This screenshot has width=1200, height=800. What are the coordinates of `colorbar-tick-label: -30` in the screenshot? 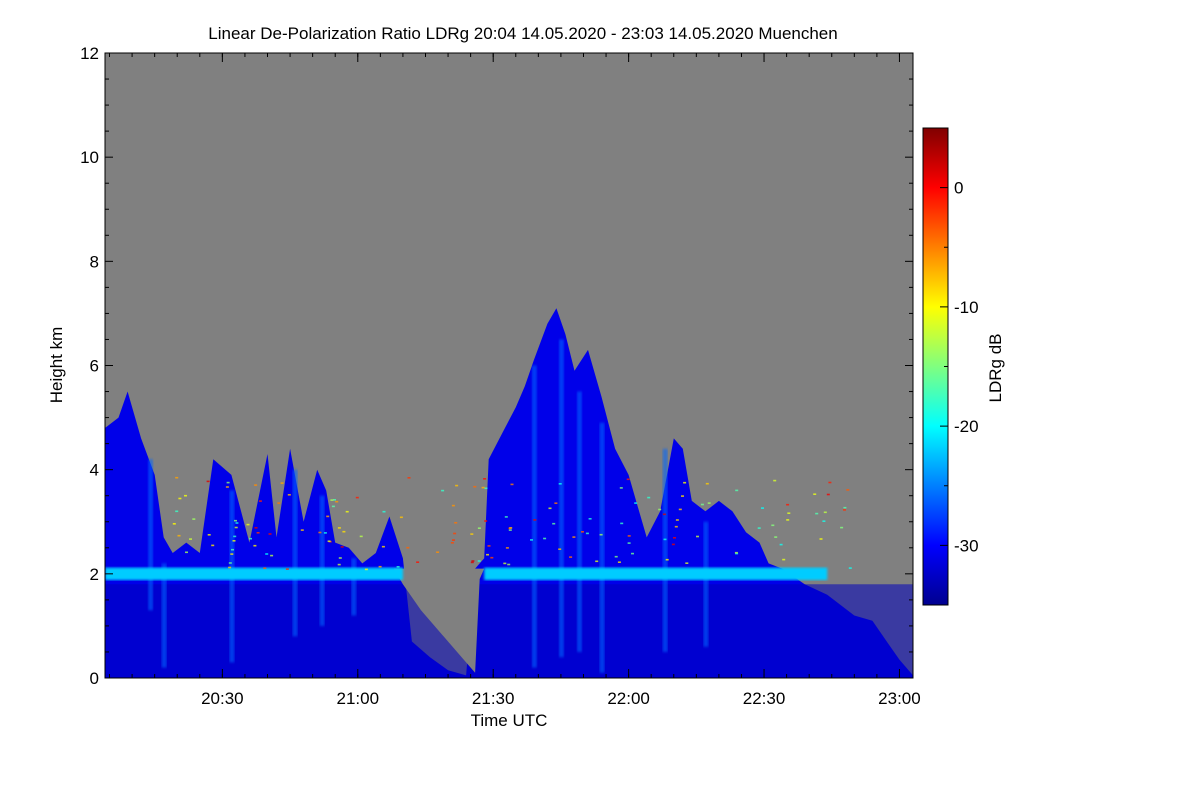 It's located at (966, 545).